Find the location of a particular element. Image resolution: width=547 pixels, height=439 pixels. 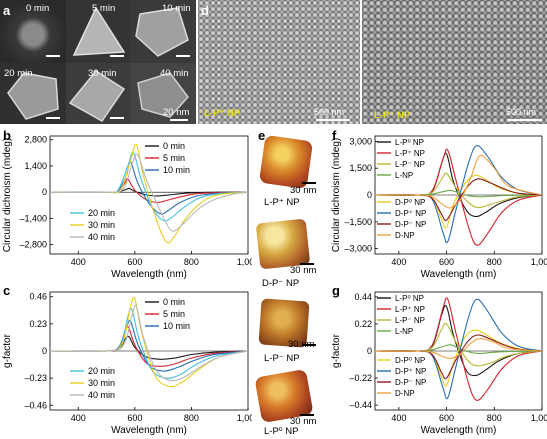

y-tick-label: –0.44 is located at coordinates (360, 405).